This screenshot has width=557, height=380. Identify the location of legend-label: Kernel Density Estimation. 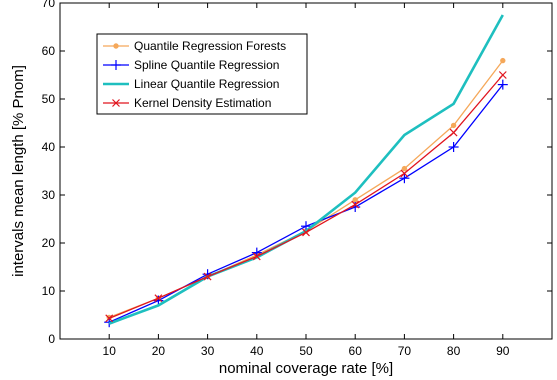
(202, 103).